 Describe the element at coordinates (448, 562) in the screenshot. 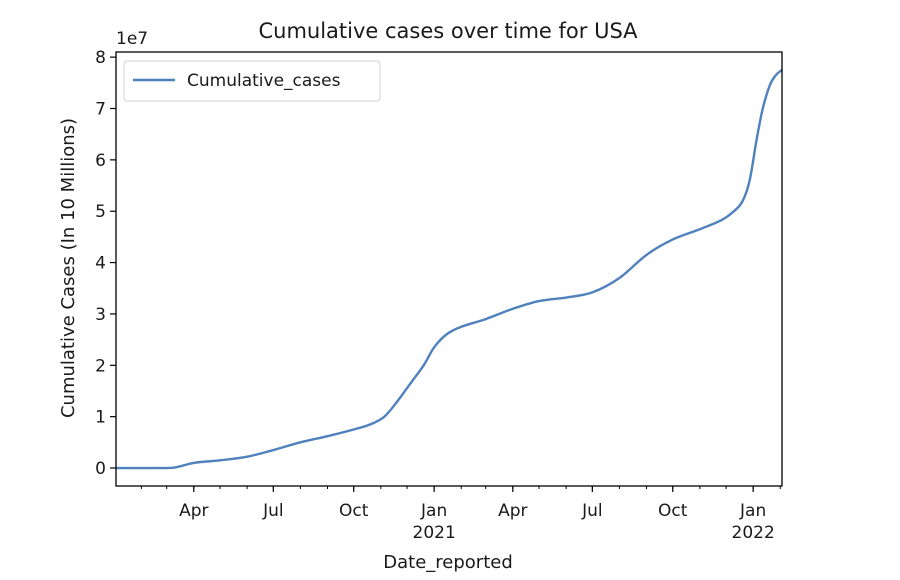

I see `x-axis-label: Date_reported` at that location.